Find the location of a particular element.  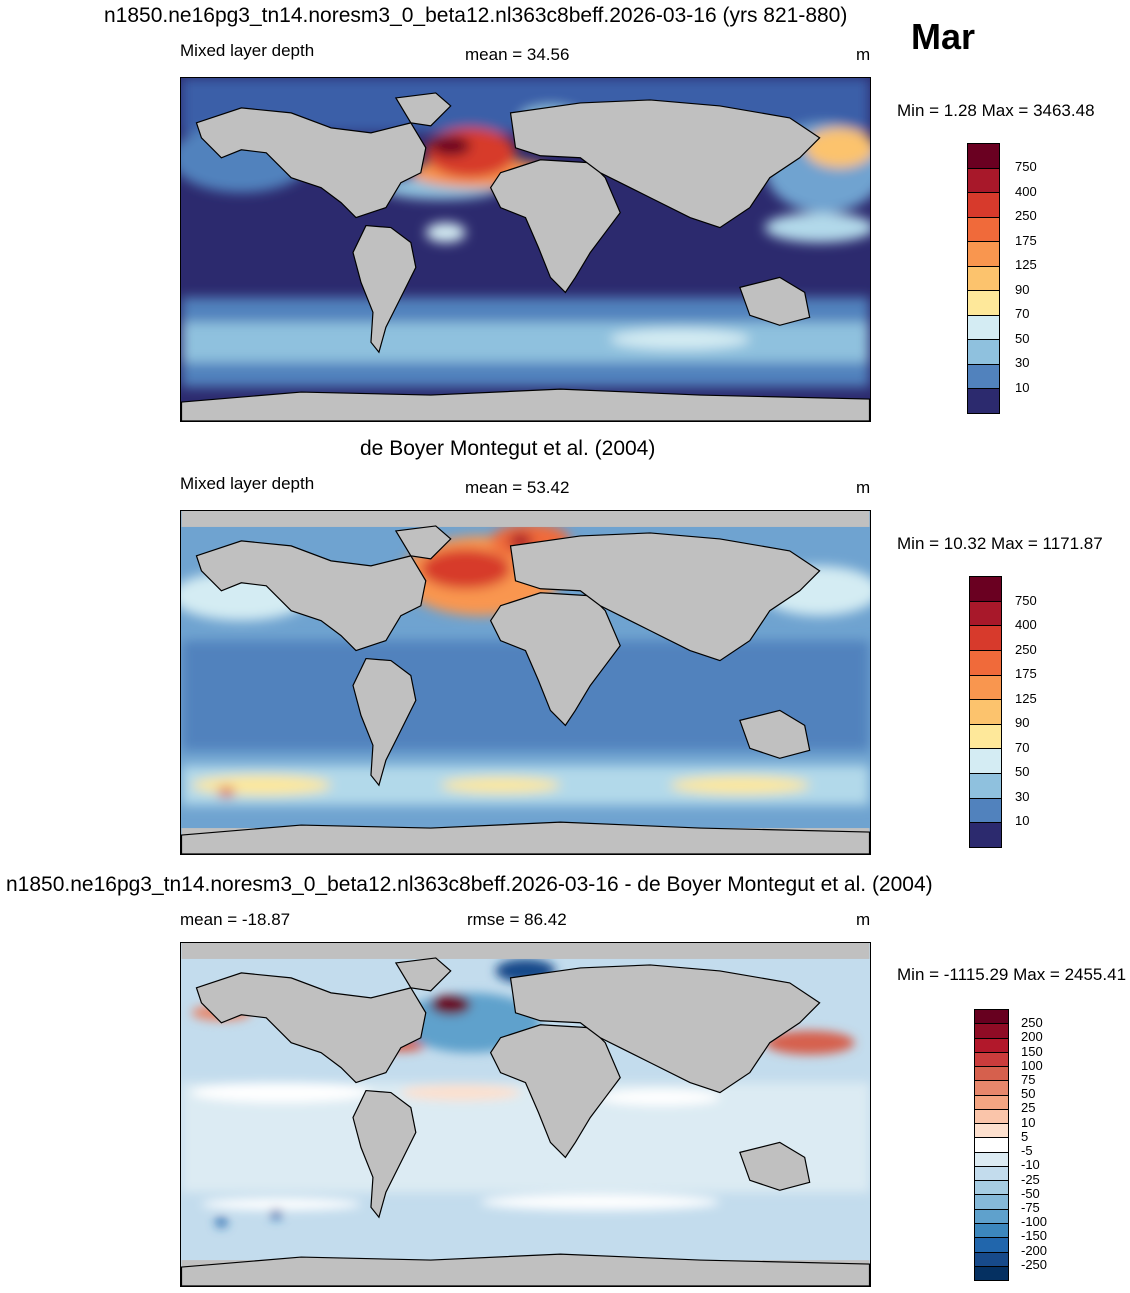

panel1-mean-label: mean = 34.56 is located at coordinates (517, 54).